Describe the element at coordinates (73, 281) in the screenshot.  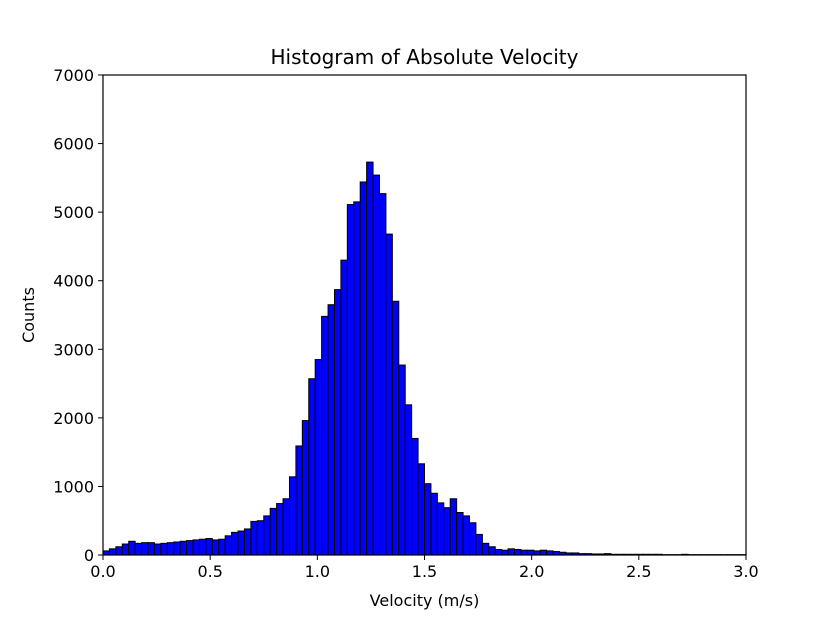
I see `y-tick-label: 4000` at that location.